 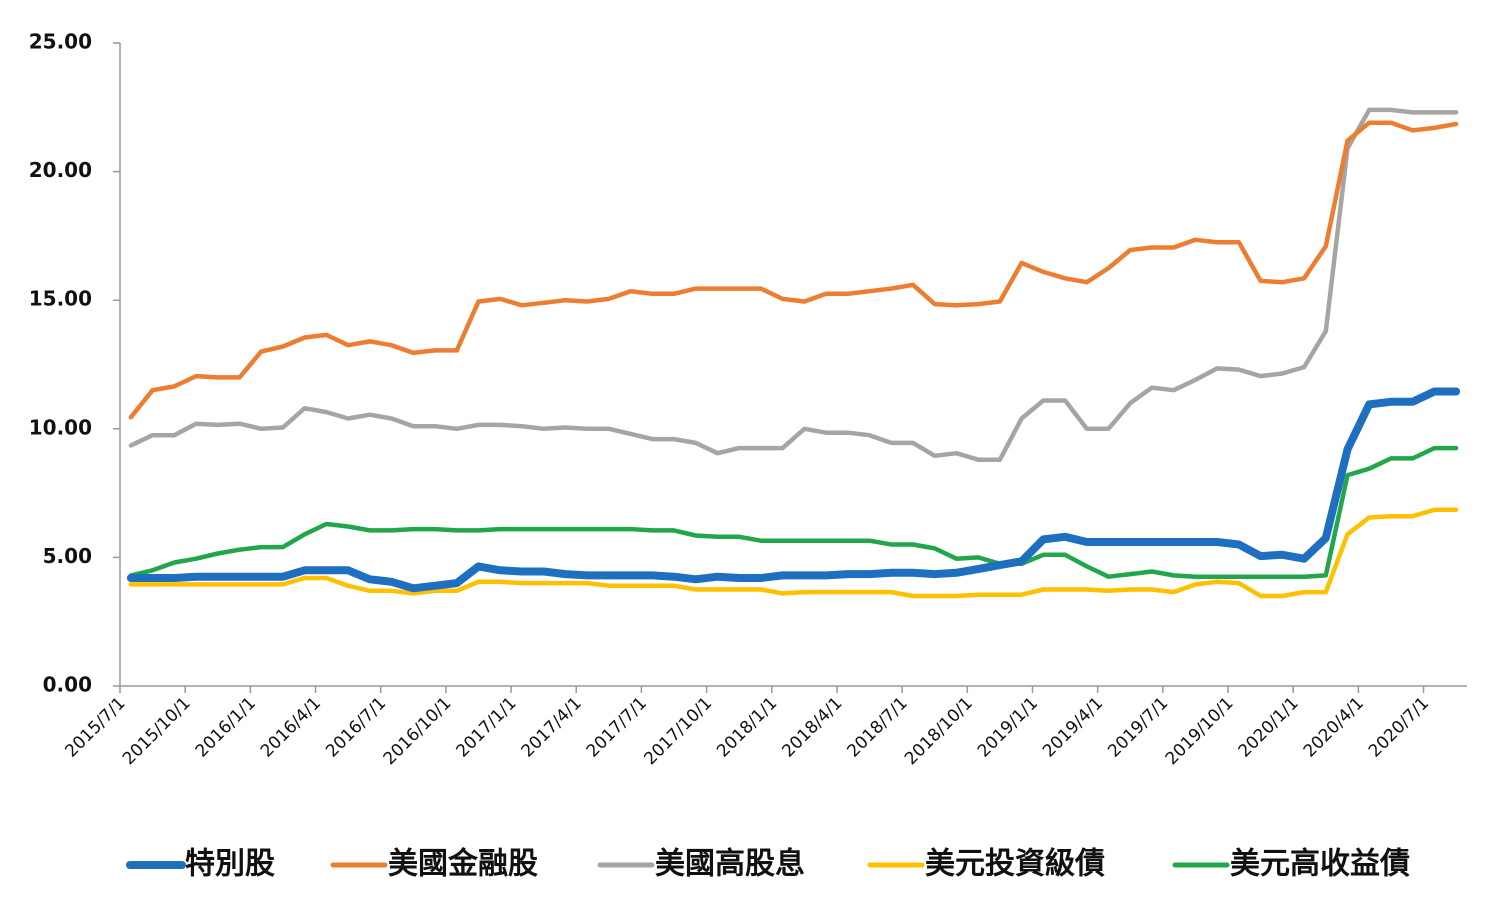 I want to click on x-tick-label: 2020/7/1, so click(x=1399, y=727).